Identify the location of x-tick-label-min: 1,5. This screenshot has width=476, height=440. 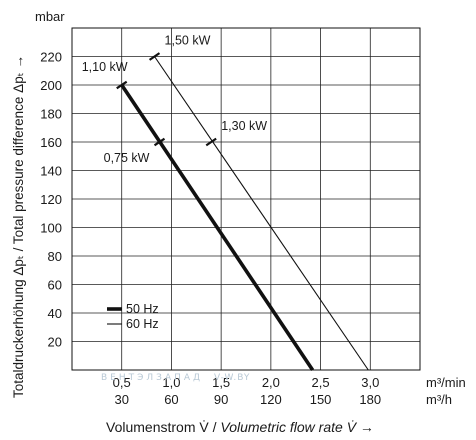
(221, 382).